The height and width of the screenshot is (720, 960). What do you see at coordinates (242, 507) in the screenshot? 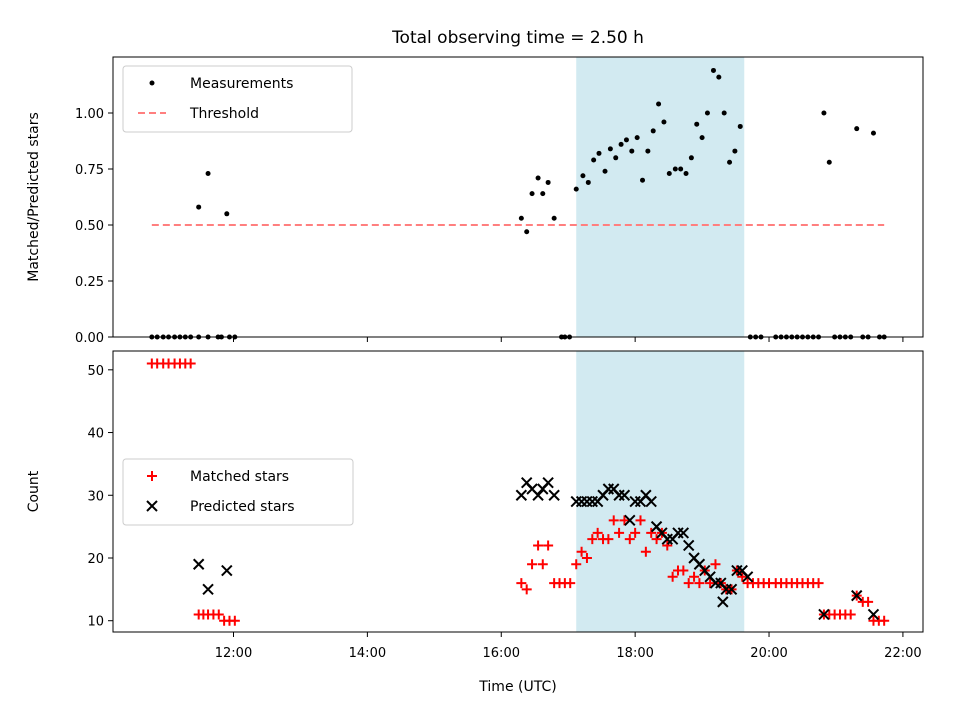
I see `legend-label: Predicted stars` at bounding box center [242, 507].